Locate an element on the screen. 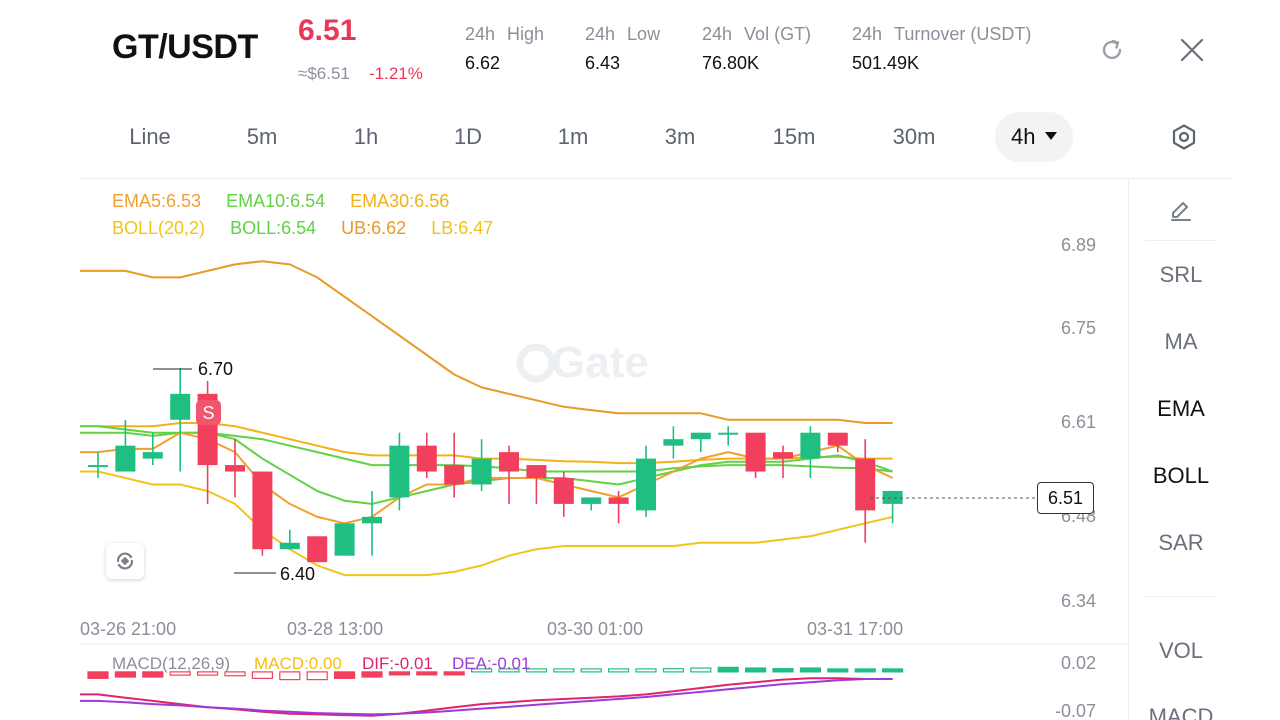  close-button is located at coordinates (1192, 50).